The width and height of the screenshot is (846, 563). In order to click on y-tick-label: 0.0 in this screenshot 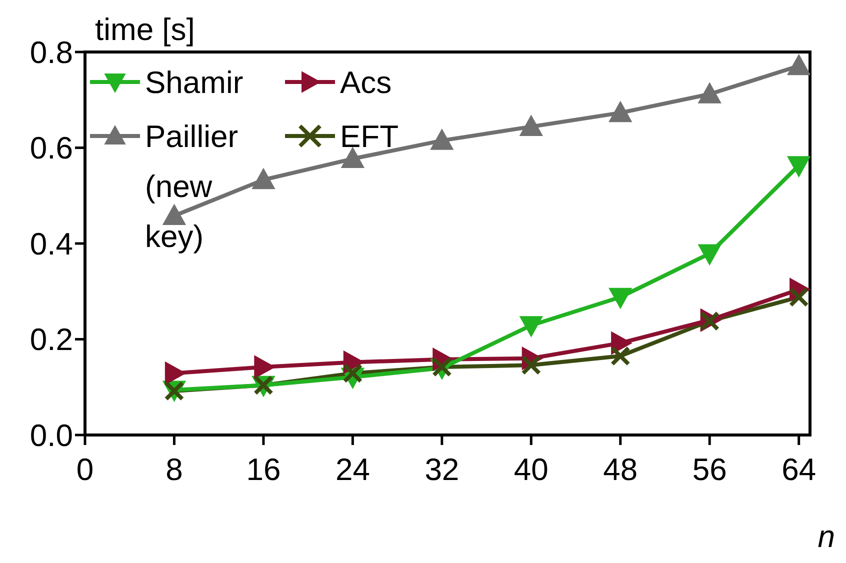, I will do `click(51, 435)`.